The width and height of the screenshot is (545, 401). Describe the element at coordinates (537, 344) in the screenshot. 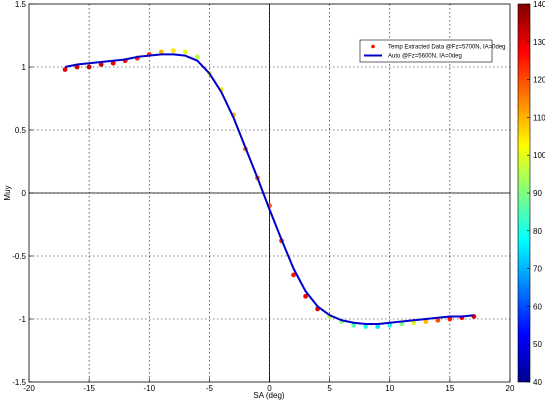

I see `colorbar-tick-label-1: 50` at that location.